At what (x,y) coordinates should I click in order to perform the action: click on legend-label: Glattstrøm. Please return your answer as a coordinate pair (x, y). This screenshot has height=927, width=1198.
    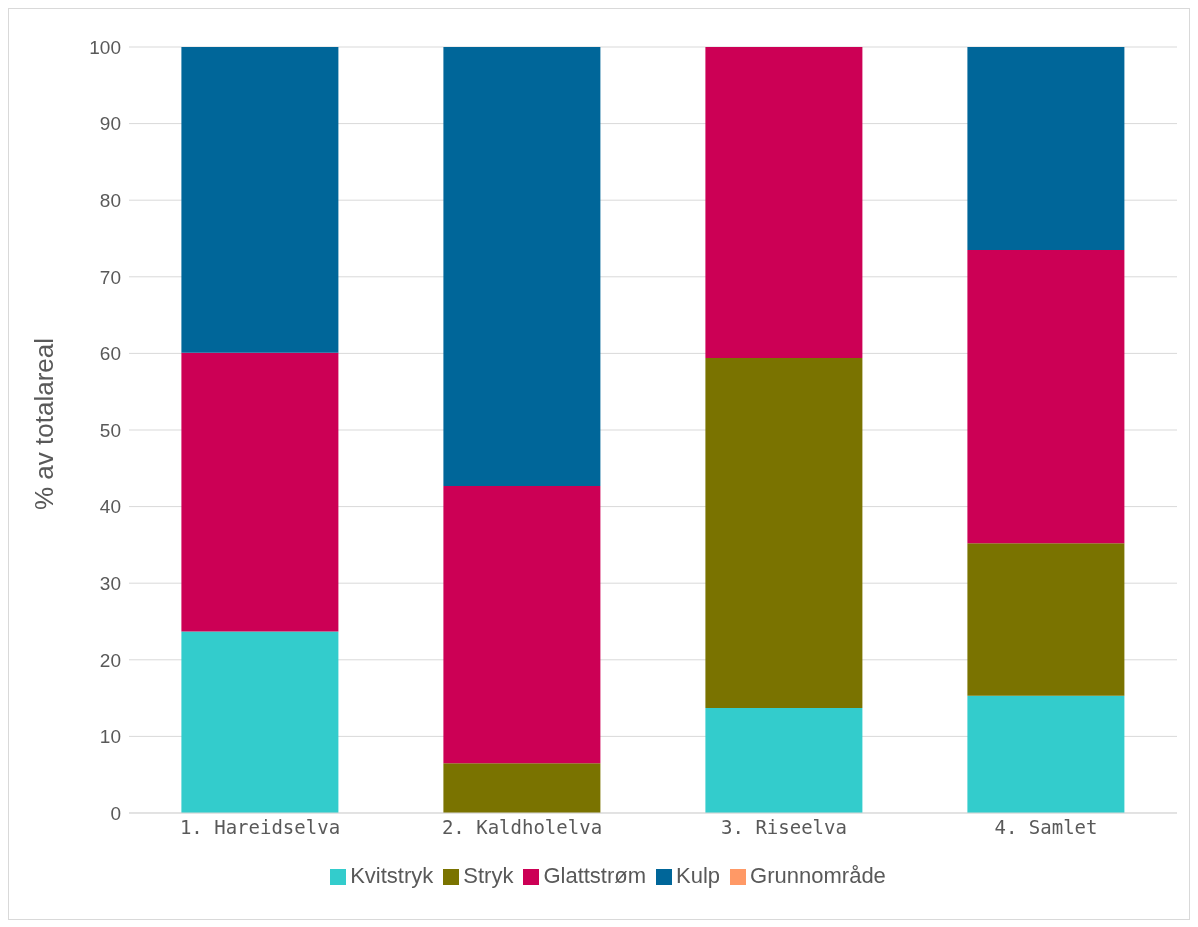
    Looking at the image, I should click on (595, 875).